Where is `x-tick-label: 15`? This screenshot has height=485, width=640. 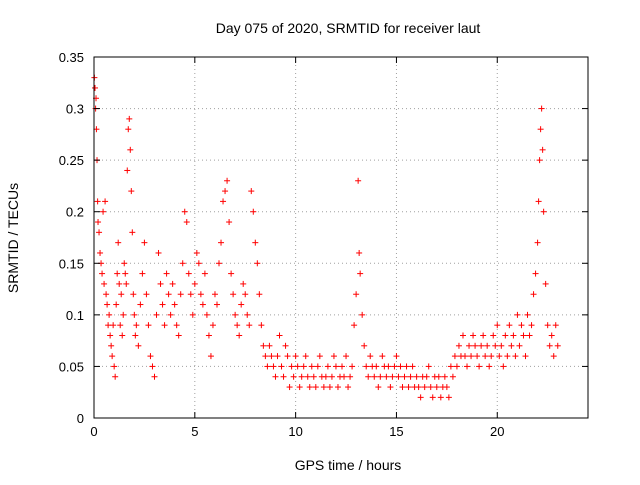 x-tick-label: 15 is located at coordinates (396, 431).